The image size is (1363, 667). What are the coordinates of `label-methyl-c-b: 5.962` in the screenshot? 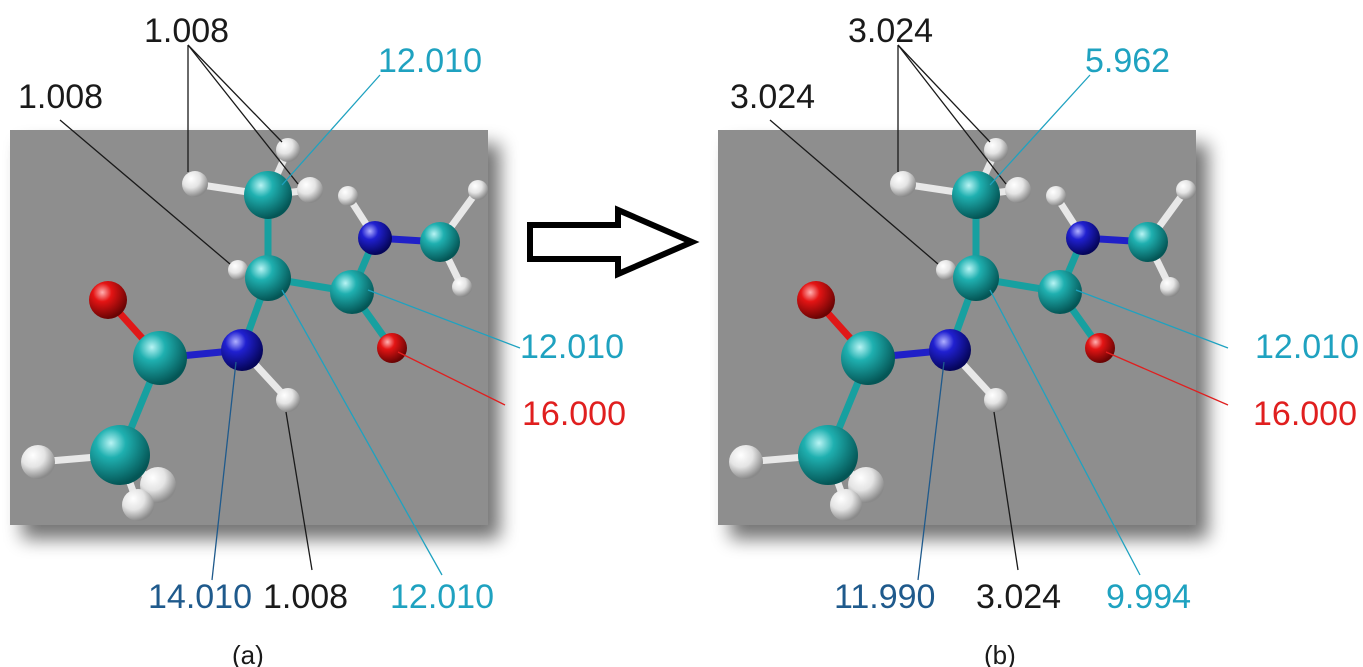 It's located at (1127, 61).